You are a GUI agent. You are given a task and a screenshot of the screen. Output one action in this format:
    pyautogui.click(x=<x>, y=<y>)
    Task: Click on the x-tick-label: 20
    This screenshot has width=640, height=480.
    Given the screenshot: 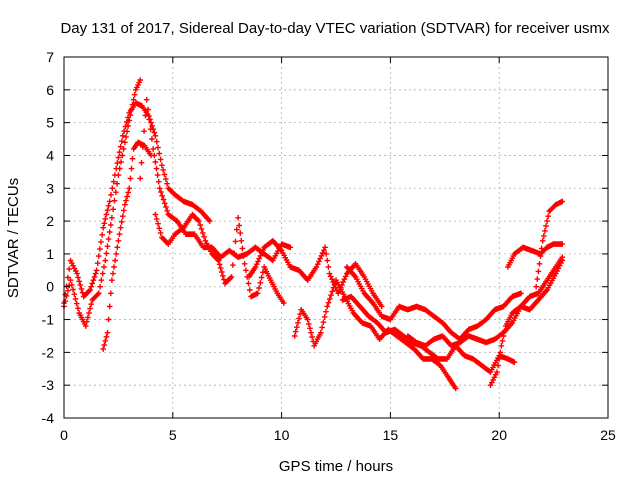 What is the action you would take?
    pyautogui.click(x=499, y=435)
    